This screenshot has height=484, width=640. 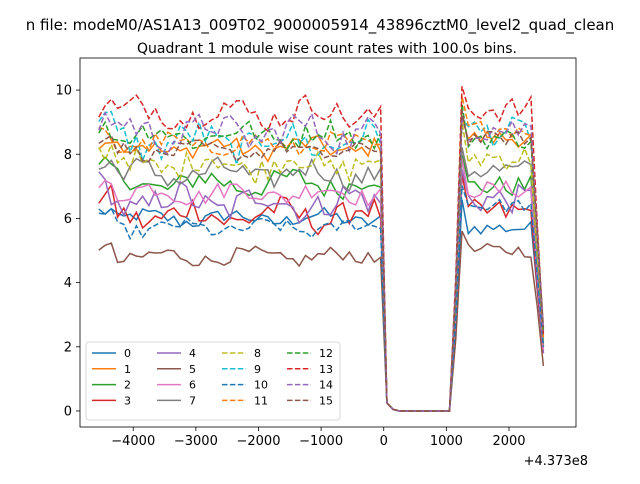 What do you see at coordinates (127, 353) in the screenshot?
I see `legend-label-0: 0` at bounding box center [127, 353].